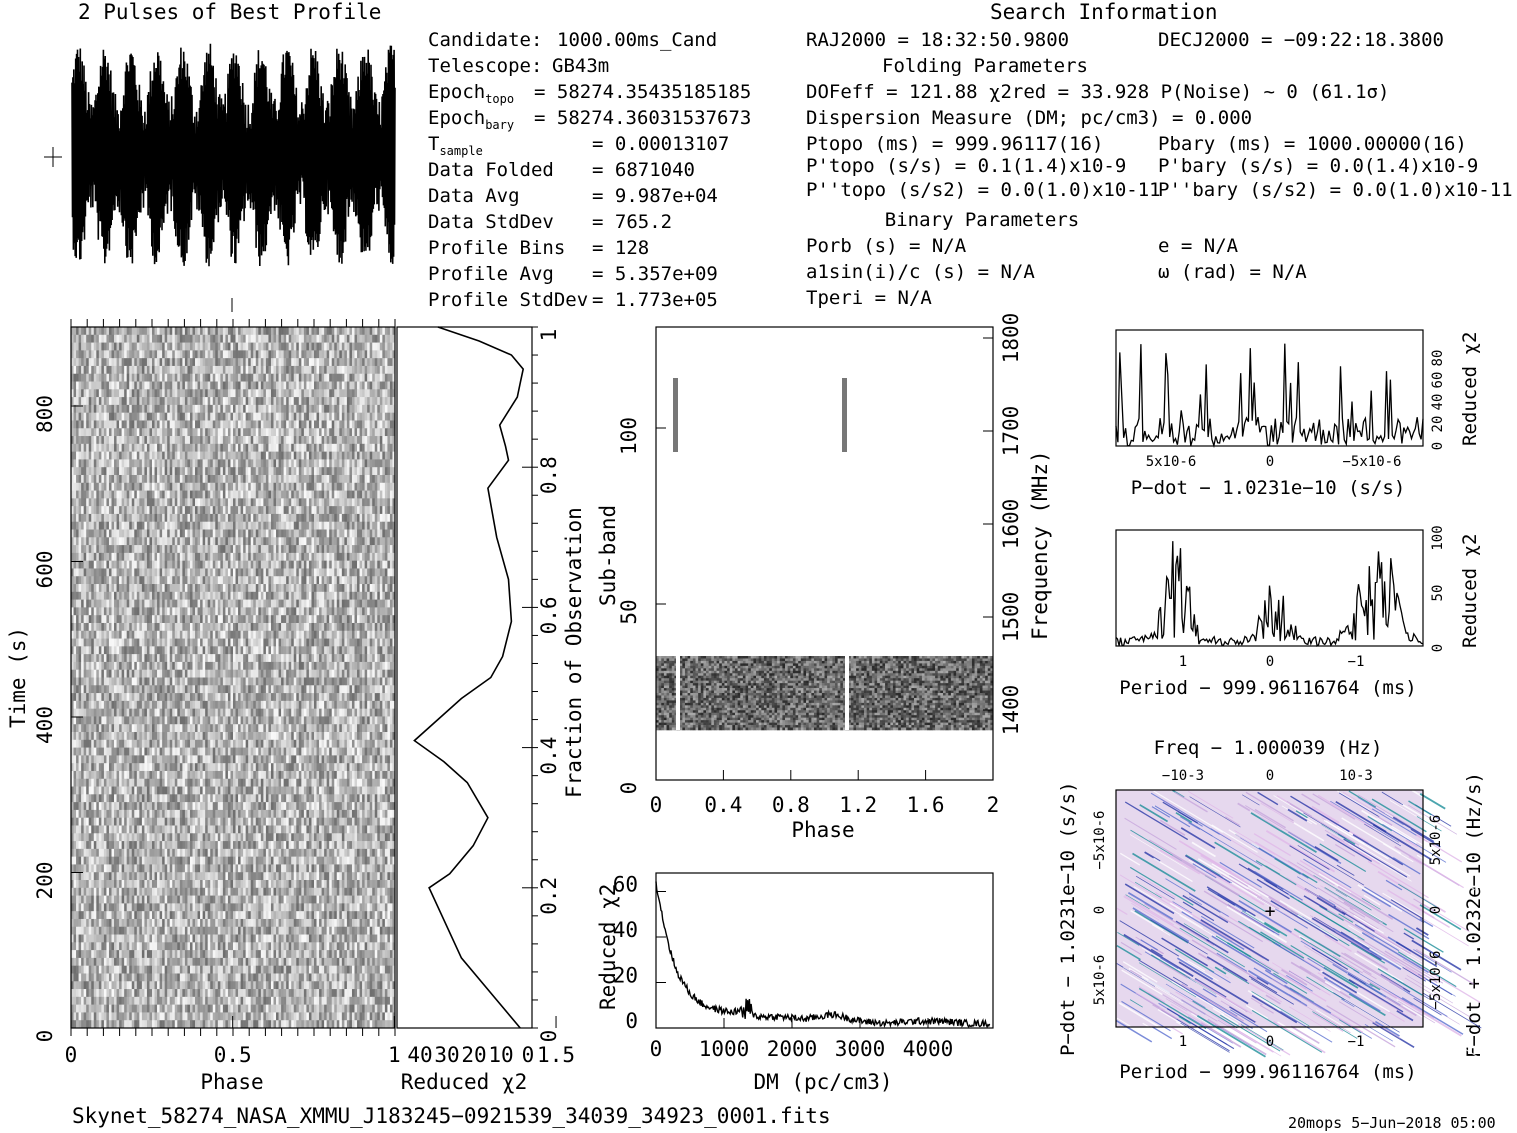  I want to click on info-value: = 6871040, so click(643, 170).